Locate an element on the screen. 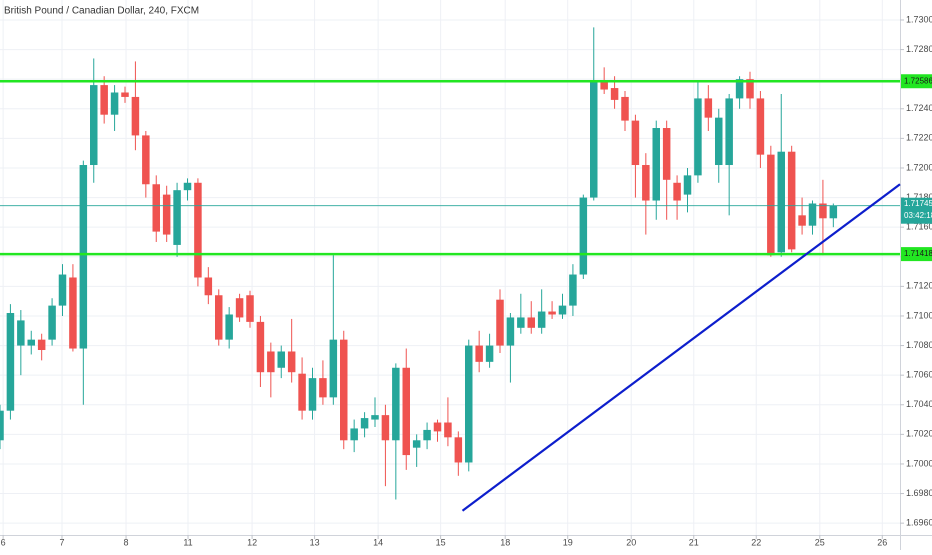  x-tick-label: 13 is located at coordinates (315, 542).